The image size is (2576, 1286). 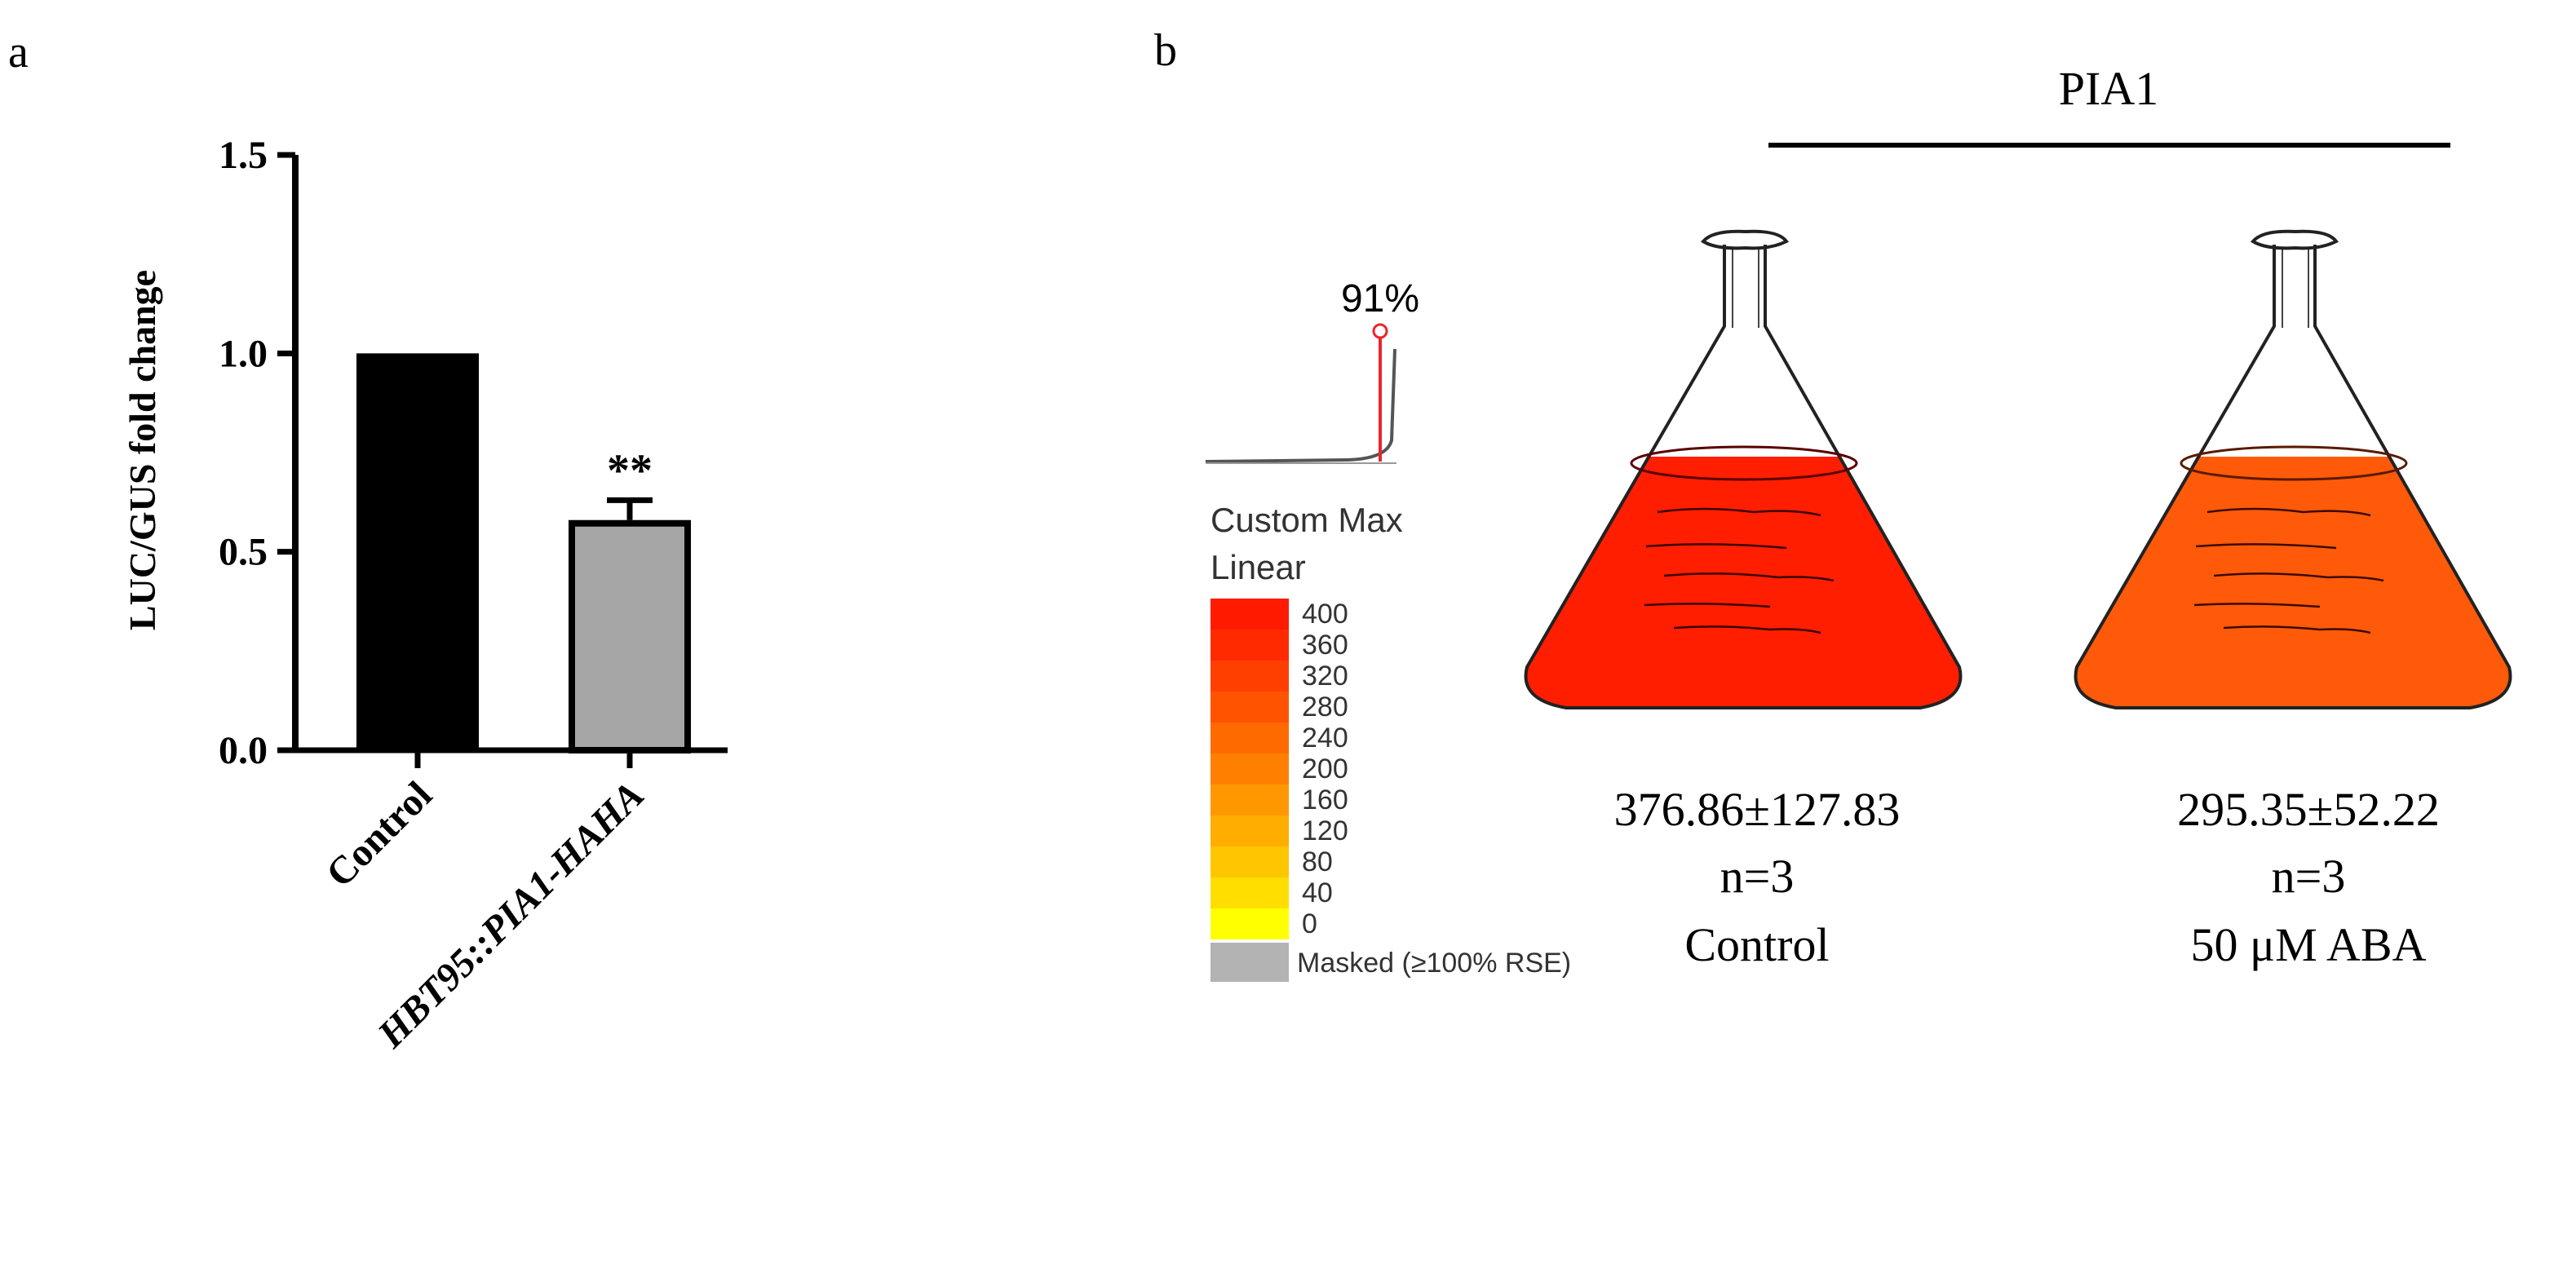 I want to click on y-tick-label: 1.0, so click(x=243, y=353).